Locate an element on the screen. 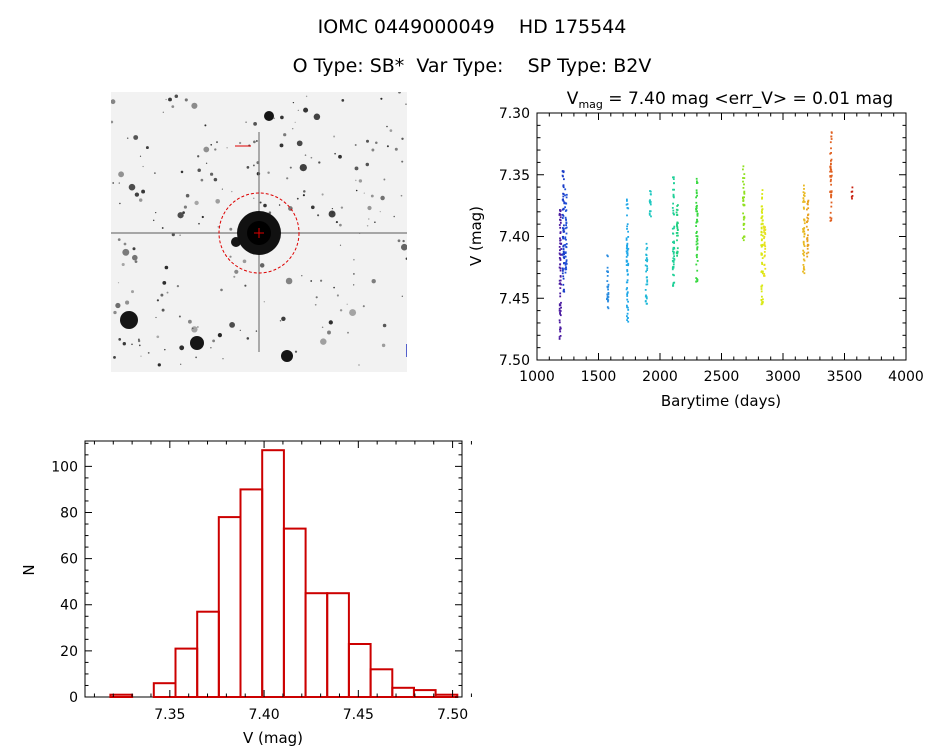 This screenshot has height=747, width=944. bright-field-star is located at coordinates (197, 343).